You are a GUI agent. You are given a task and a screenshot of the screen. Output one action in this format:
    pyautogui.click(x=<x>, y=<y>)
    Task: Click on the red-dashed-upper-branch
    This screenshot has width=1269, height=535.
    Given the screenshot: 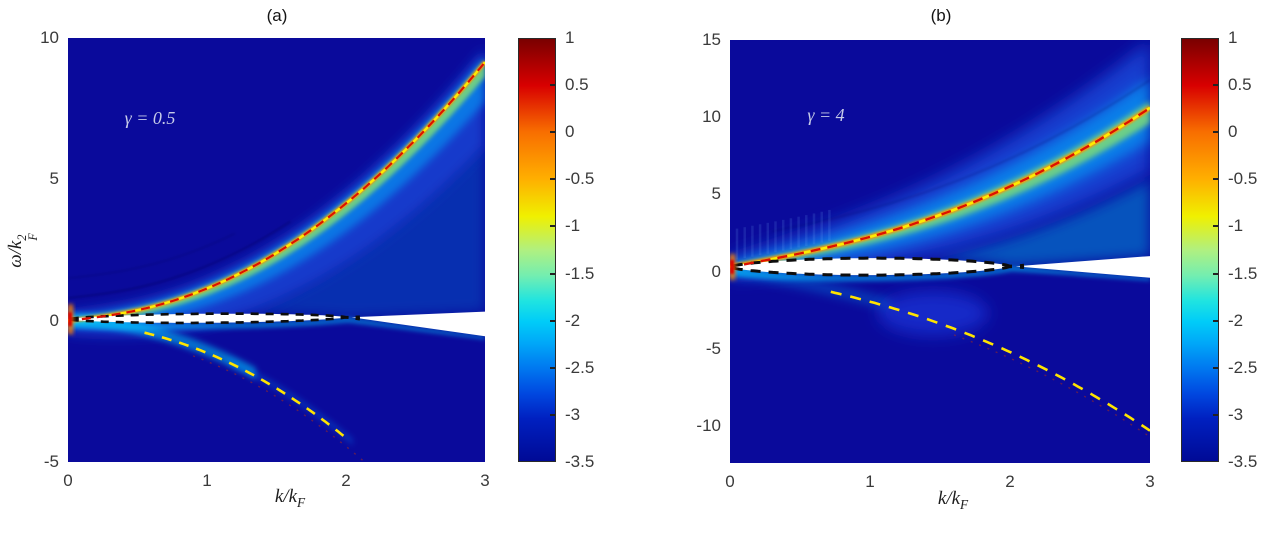 What is the action you would take?
    pyautogui.click(x=946, y=186)
    